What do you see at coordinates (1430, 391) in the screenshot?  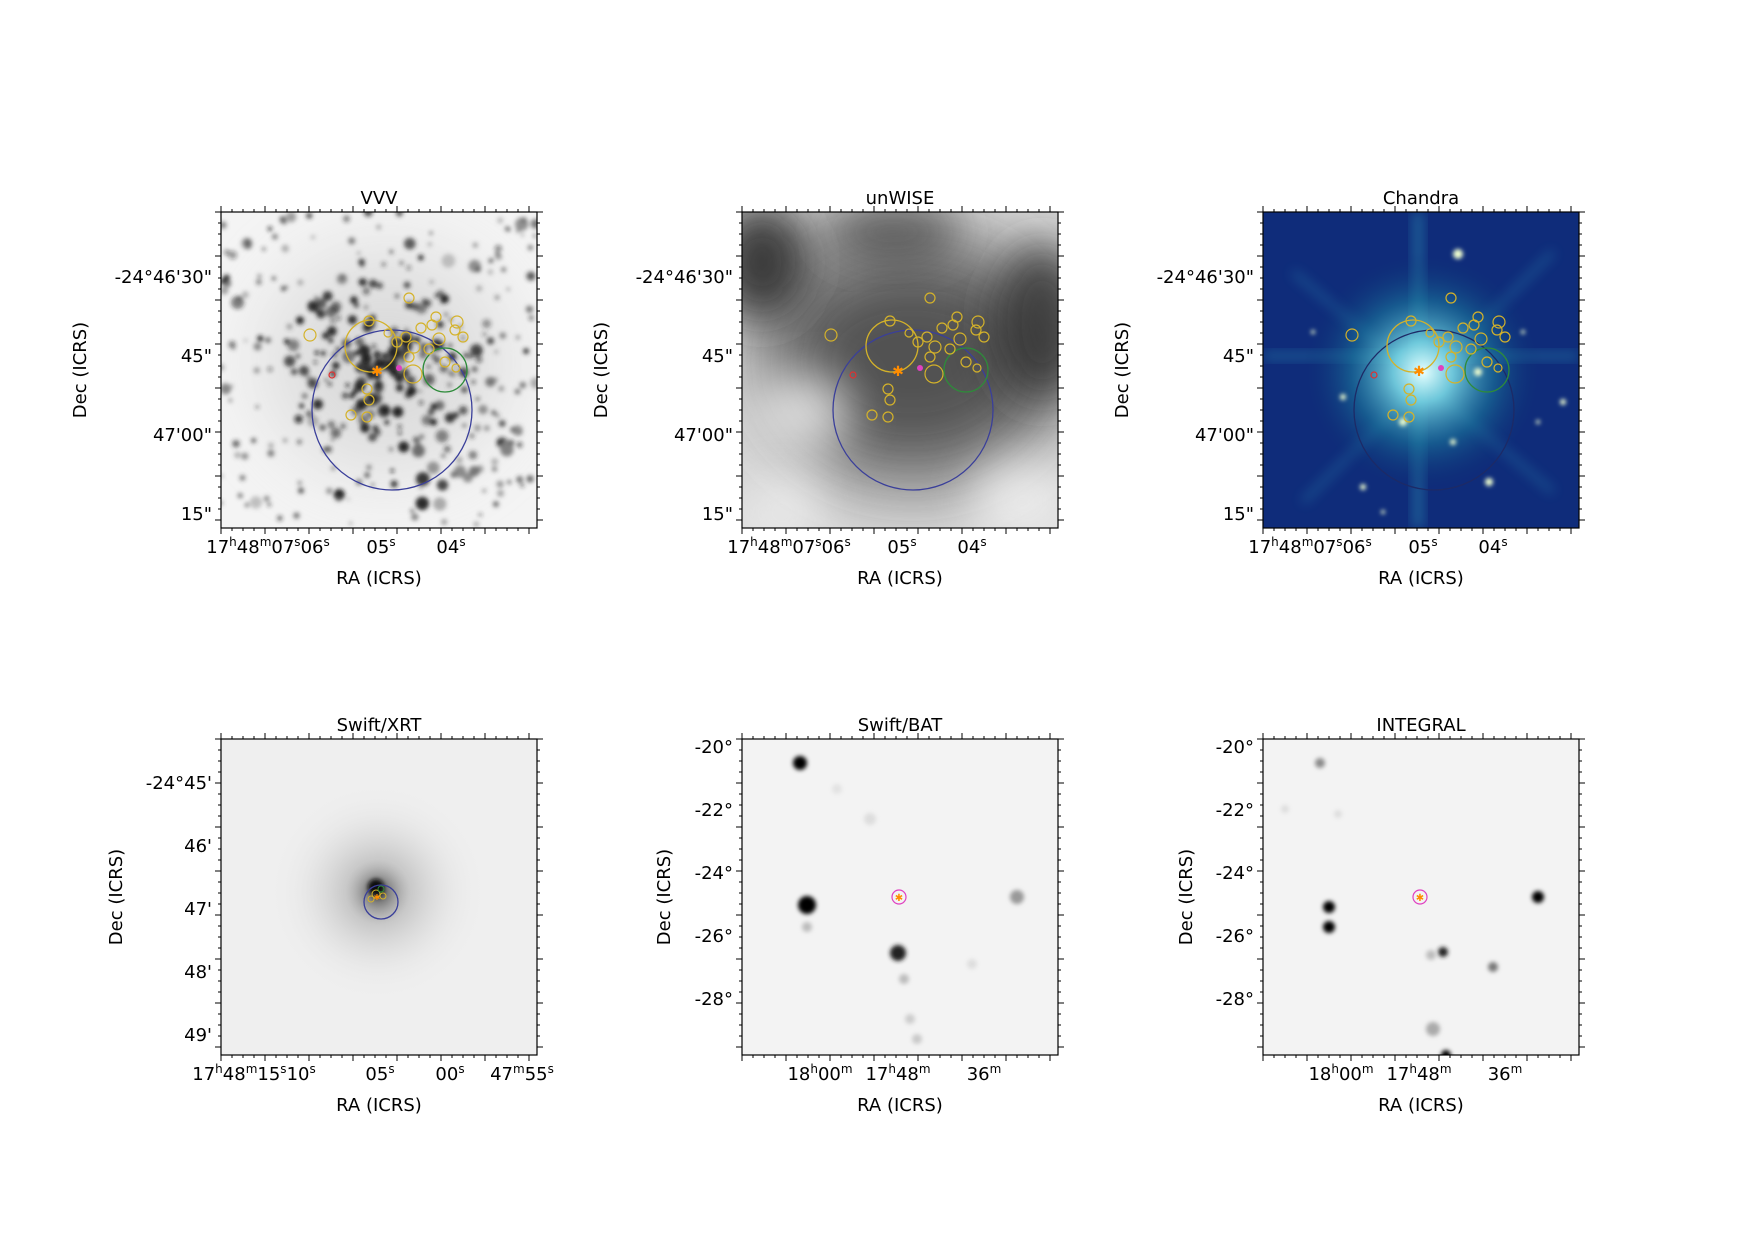 I see `chandra-overlays: ✱` at bounding box center [1430, 391].